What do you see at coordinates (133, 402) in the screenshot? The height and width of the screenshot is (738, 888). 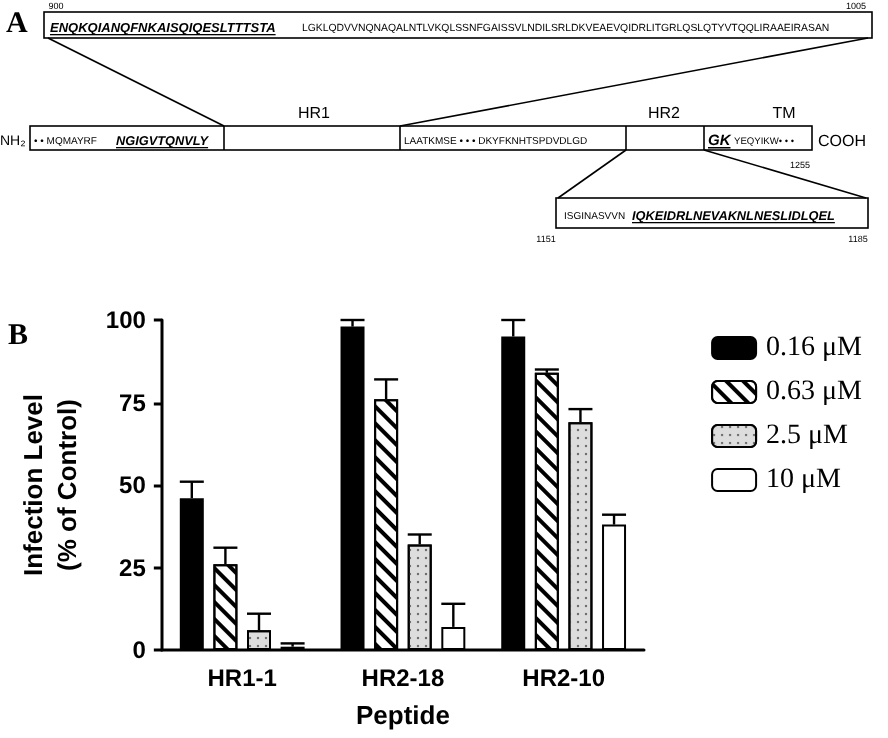 I see `y-tick-label: 75` at bounding box center [133, 402].